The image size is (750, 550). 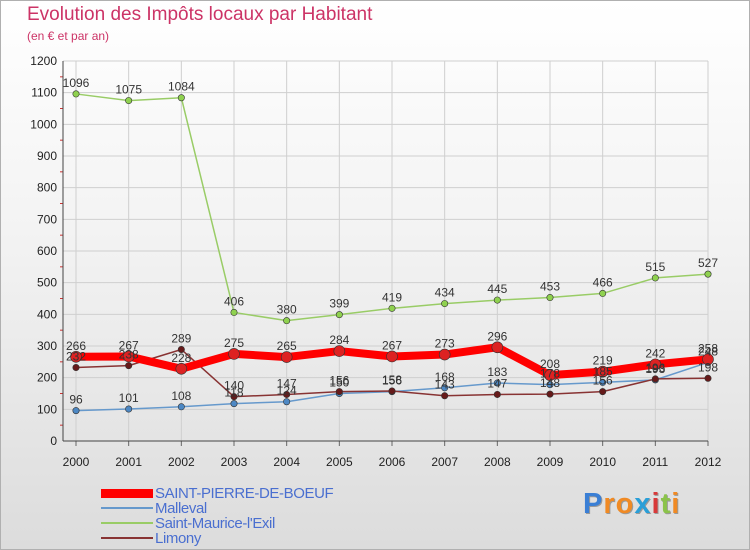 I want to click on y-tick-label: 300, so click(x=47, y=346).